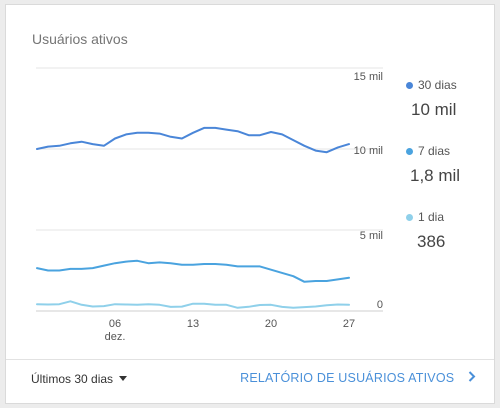 This screenshot has height=408, width=500. Describe the element at coordinates (368, 77) in the screenshot. I see `y-tick-label: 15 mil` at that location.